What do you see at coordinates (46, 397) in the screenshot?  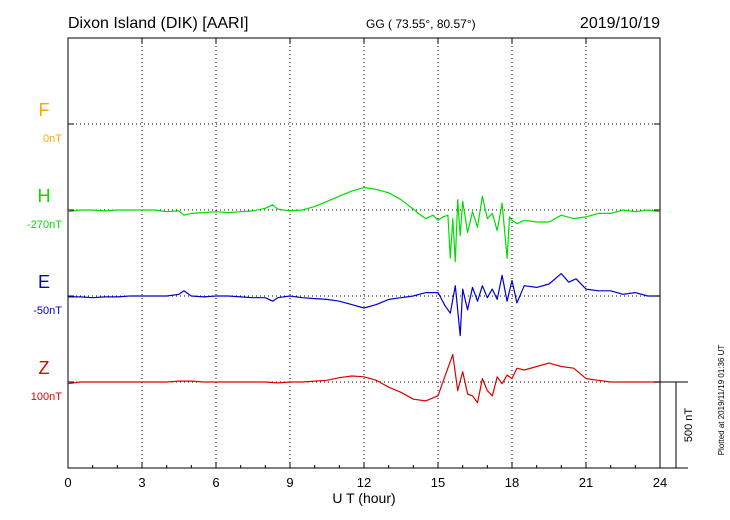 I see `baseline-label-z: 100nT` at bounding box center [46, 397].